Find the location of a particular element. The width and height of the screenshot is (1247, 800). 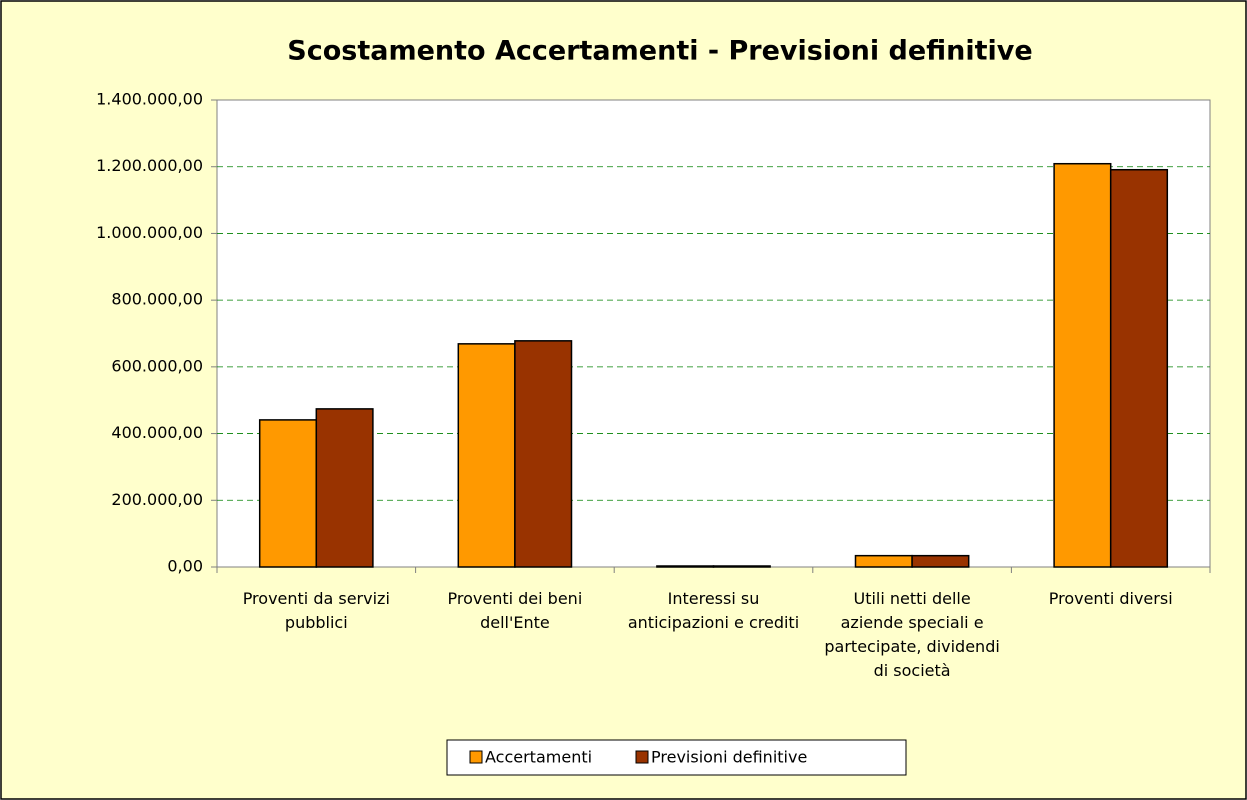

y-tick-label: 1.200.000,00 is located at coordinates (149, 165).